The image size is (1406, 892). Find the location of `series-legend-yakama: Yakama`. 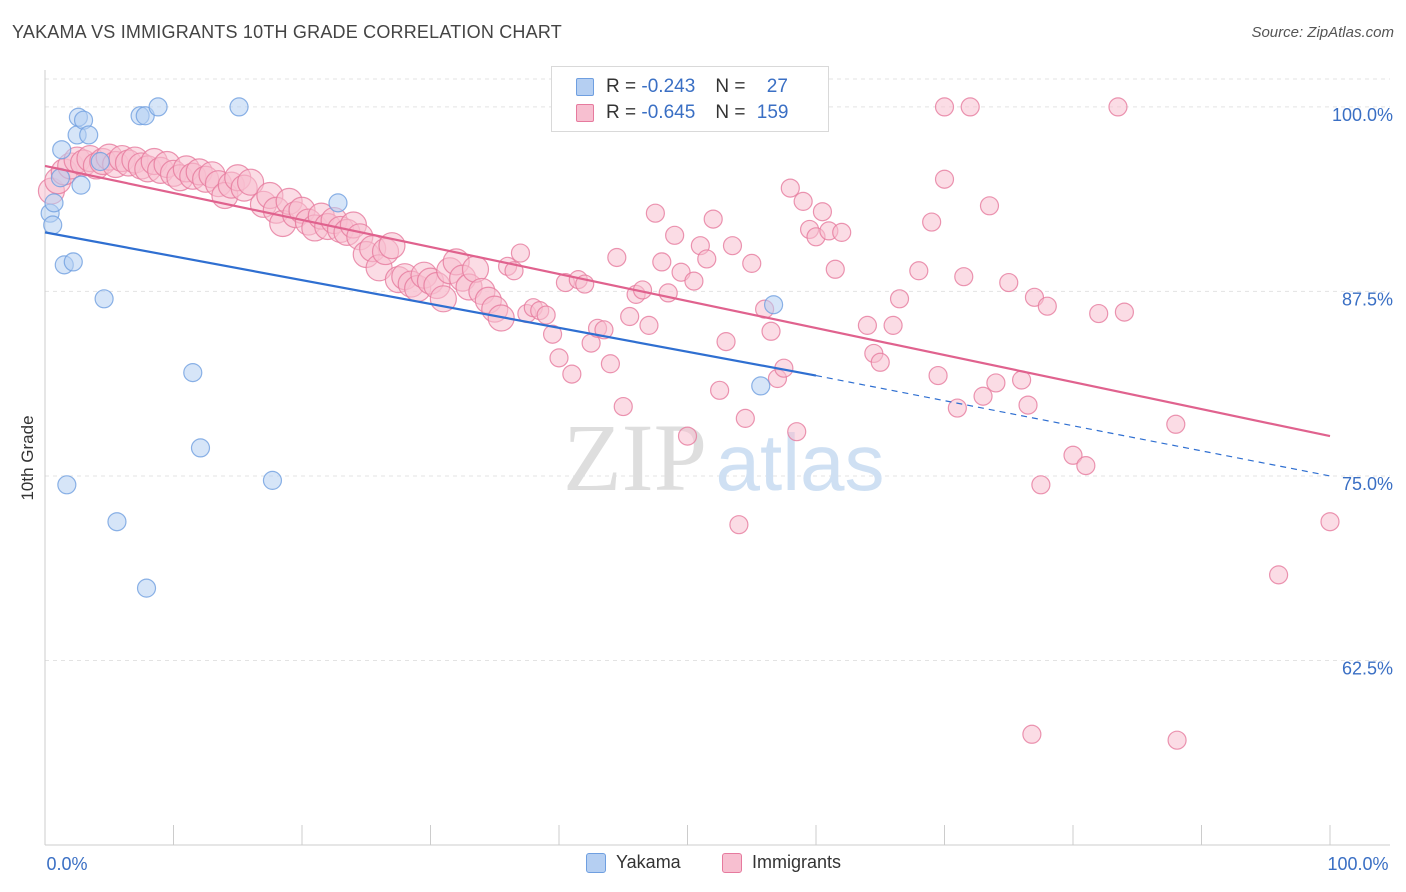

series-legend-yakama: Yakama is located at coordinates (633, 862).